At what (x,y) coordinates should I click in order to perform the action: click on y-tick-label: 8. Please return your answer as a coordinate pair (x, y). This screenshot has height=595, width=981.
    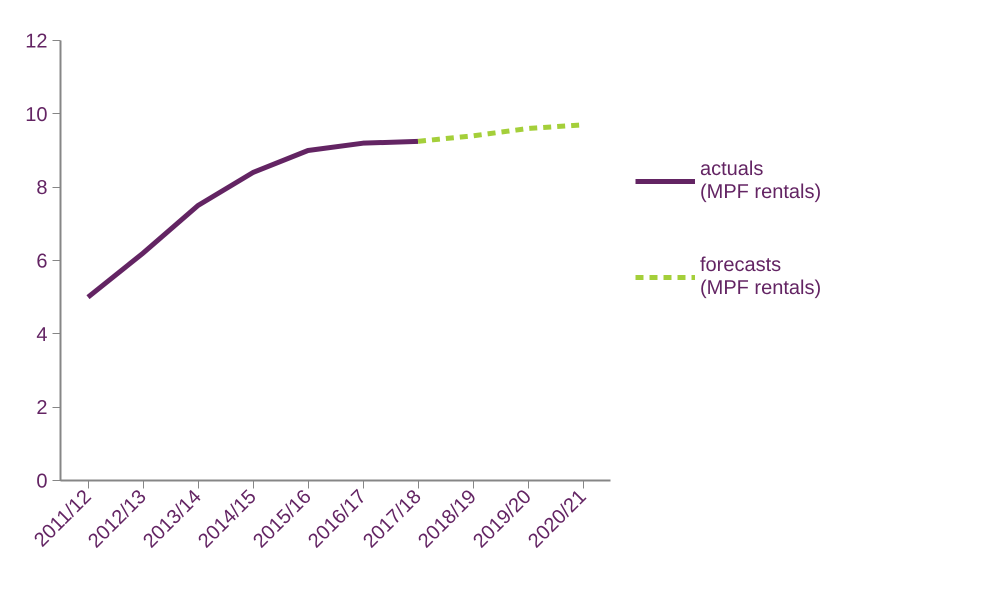
    Looking at the image, I should click on (42, 188).